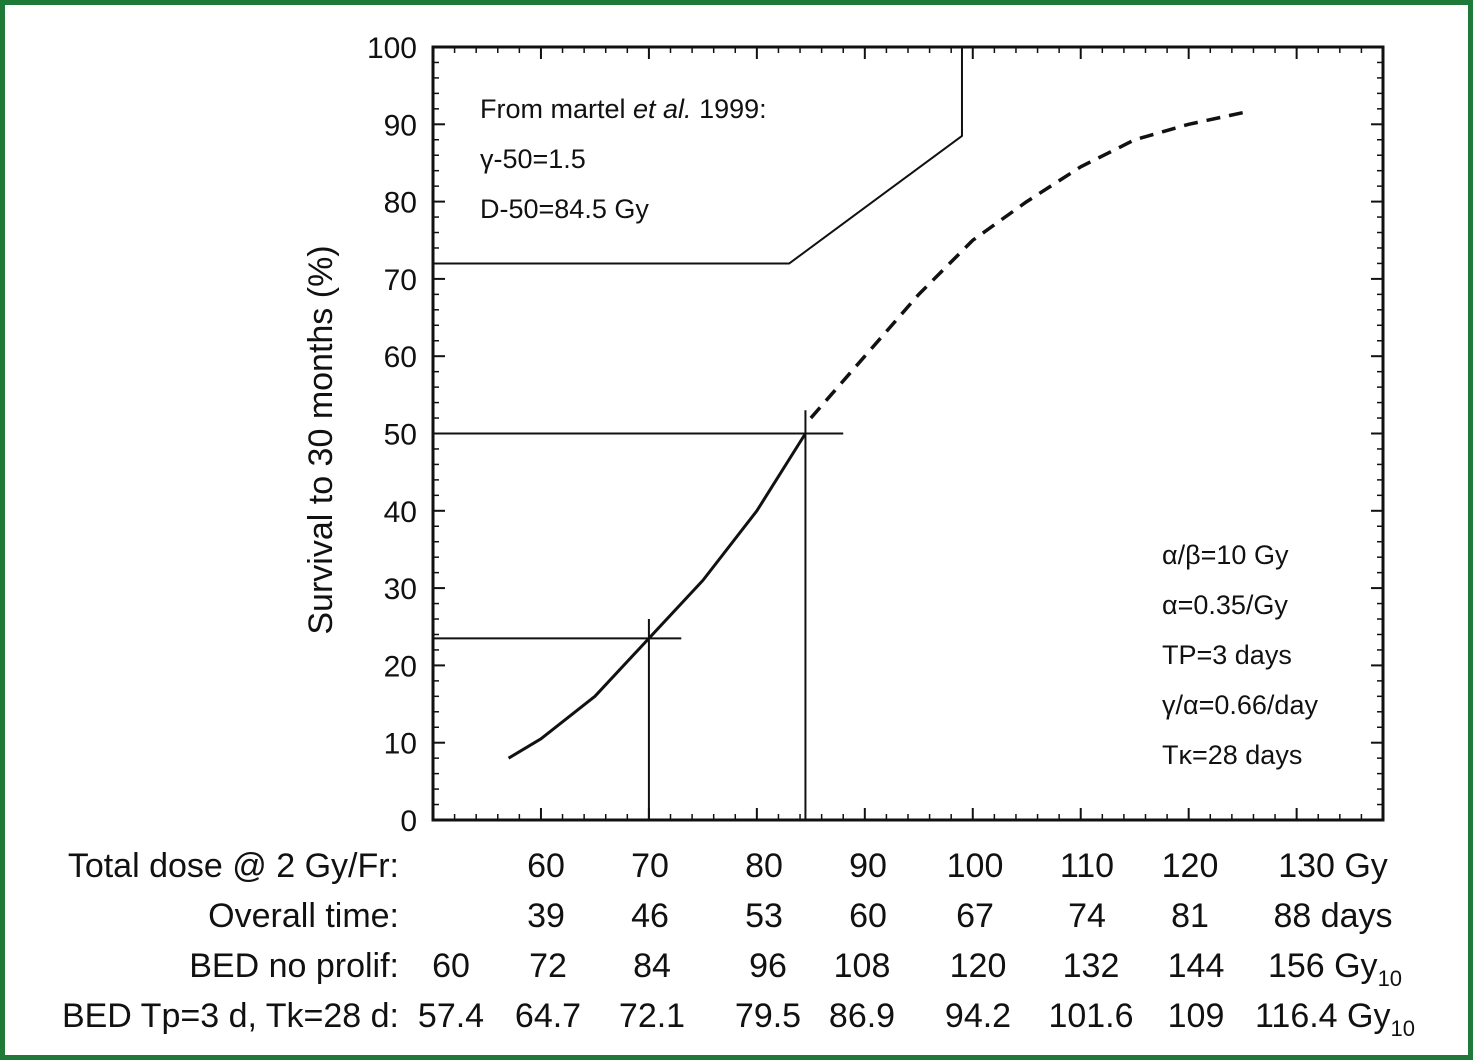 Image resolution: width=1473 pixels, height=1060 pixels. I want to click on y-tick-label: 50, so click(400, 435).